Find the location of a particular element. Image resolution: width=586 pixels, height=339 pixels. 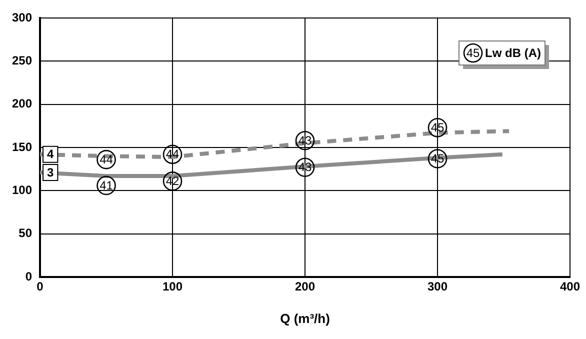

y-tick-label: 100 is located at coordinates (22, 189).